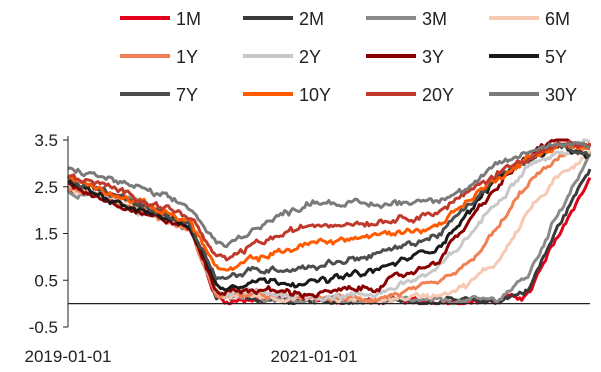  What do you see at coordinates (406, 19) in the screenshot?
I see `legend-item-3m: 3M` at bounding box center [406, 19].